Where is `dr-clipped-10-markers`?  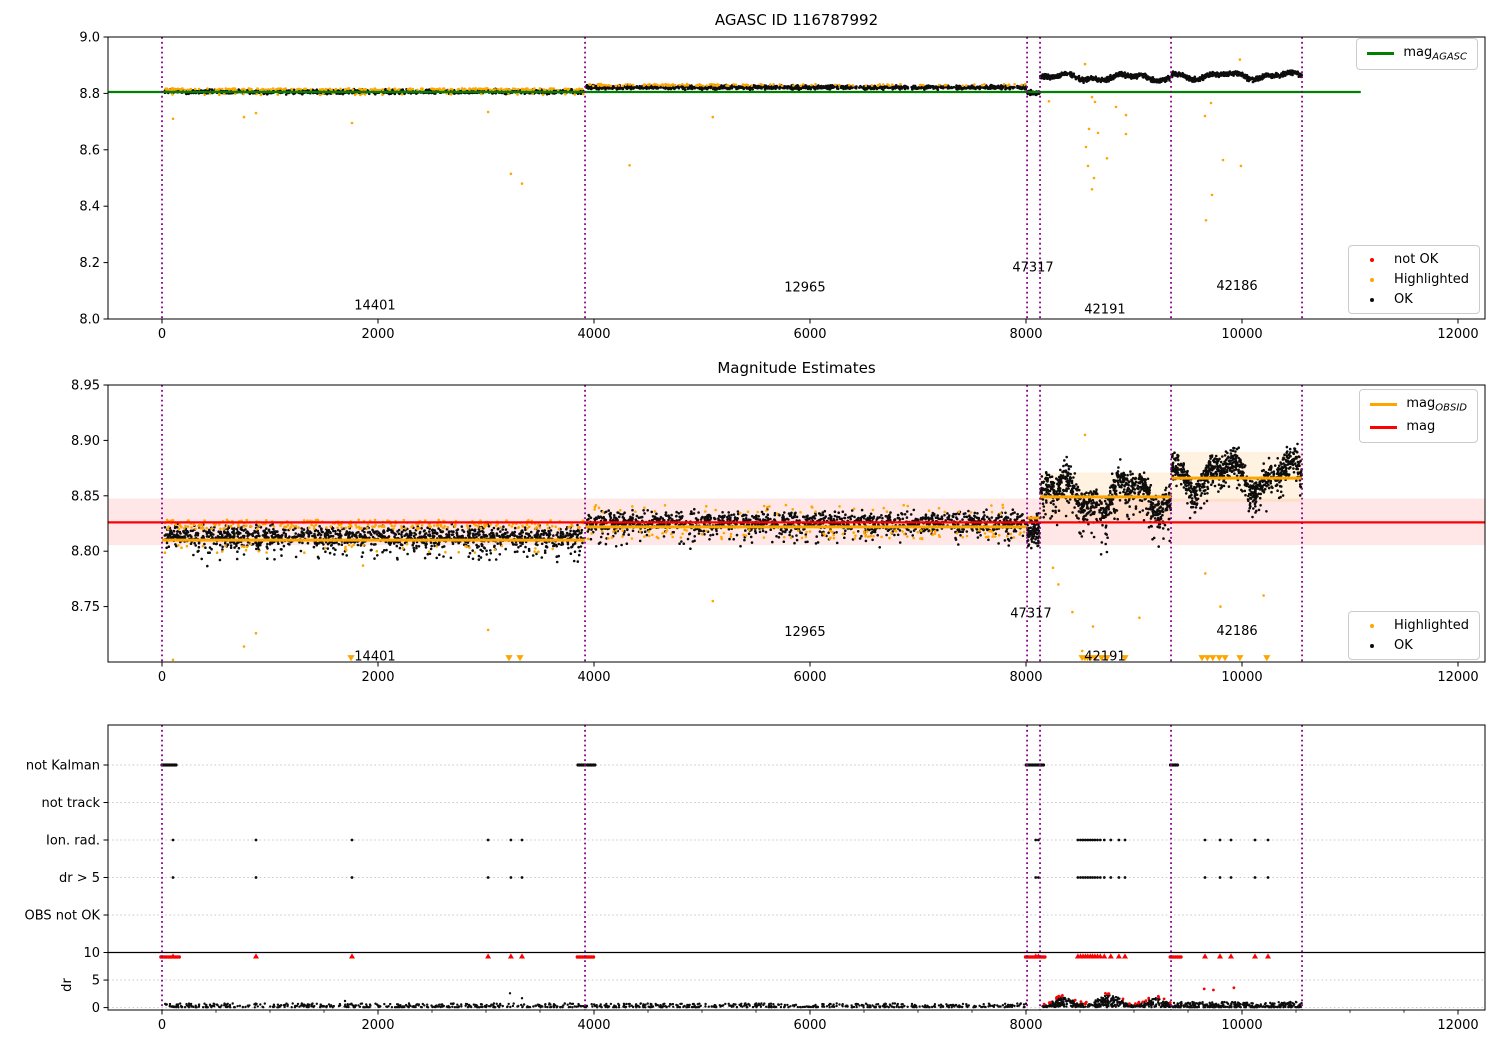
dr-clipped-10-markers is located at coordinates (720, 956).